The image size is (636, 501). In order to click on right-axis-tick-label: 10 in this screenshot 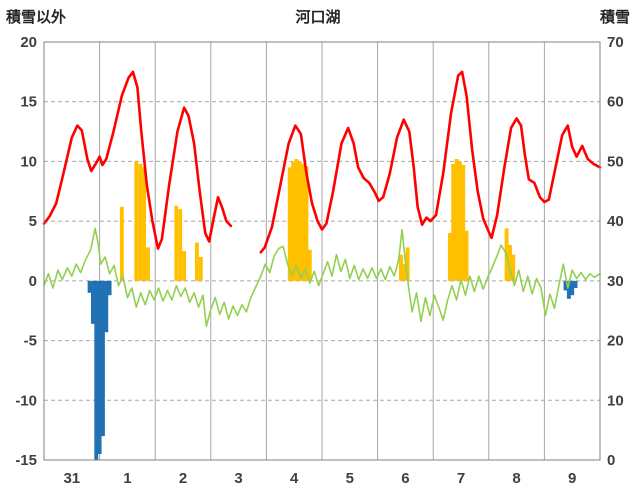, I will do `click(615, 400)`.